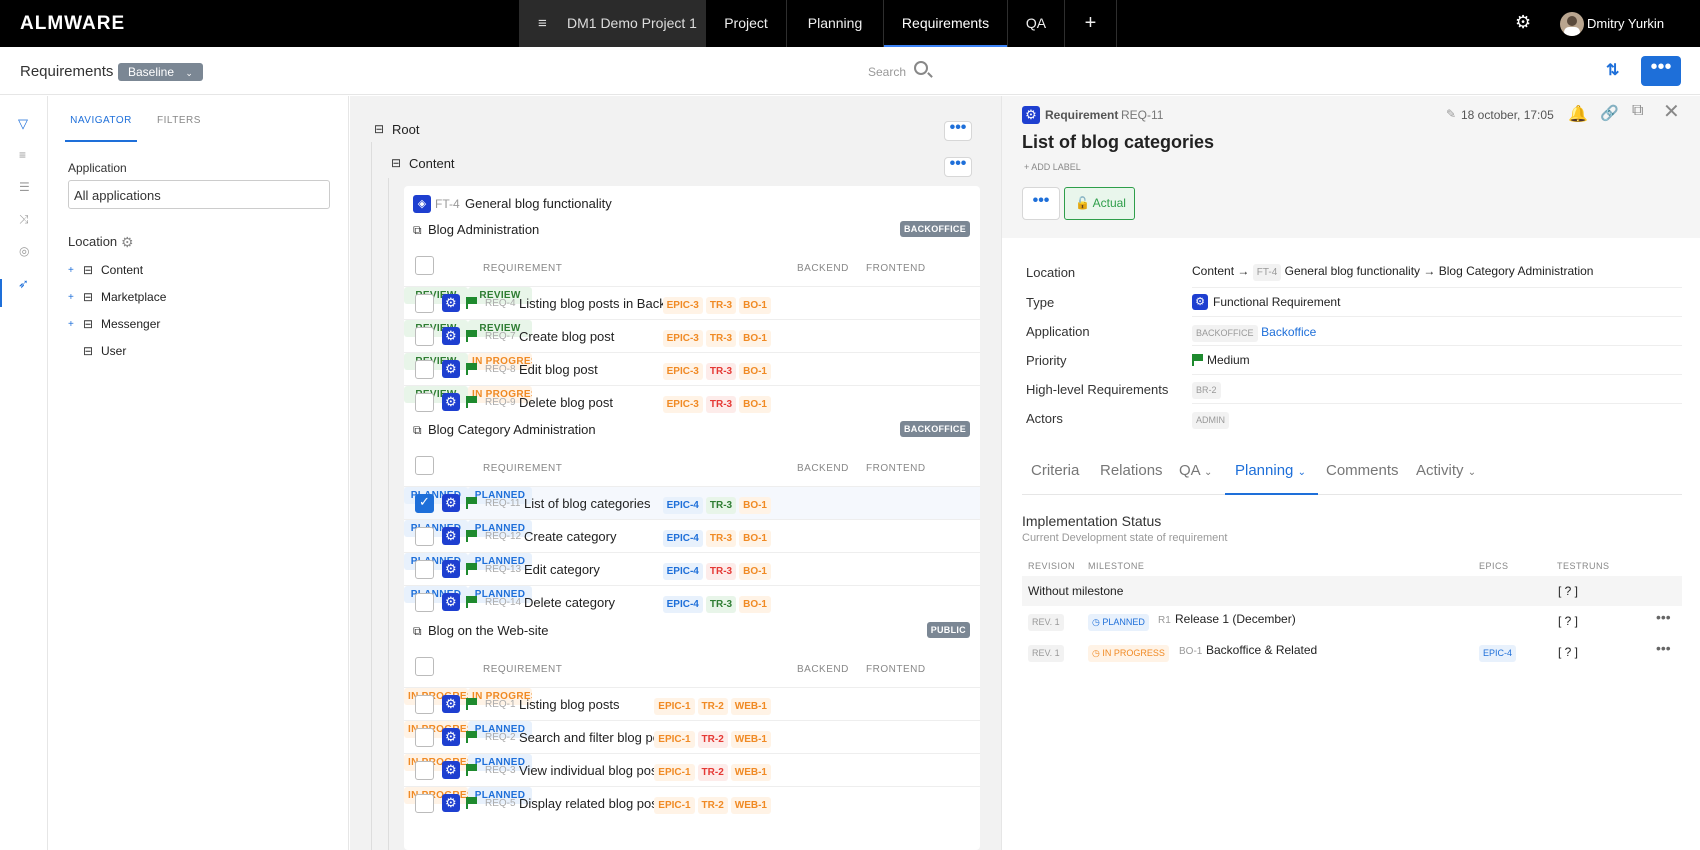 The width and height of the screenshot is (1700, 850). What do you see at coordinates (1262, 650) in the screenshot?
I see `milestone-name: Backoffice & Related` at bounding box center [1262, 650].